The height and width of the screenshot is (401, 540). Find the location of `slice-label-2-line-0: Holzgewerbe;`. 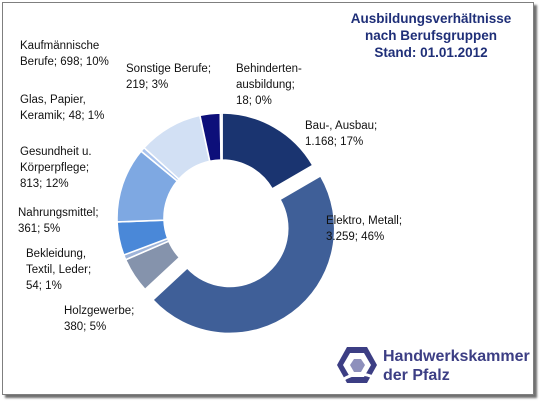

slice-label-2-line-0: Holzgewerbe; is located at coordinates (99, 311).